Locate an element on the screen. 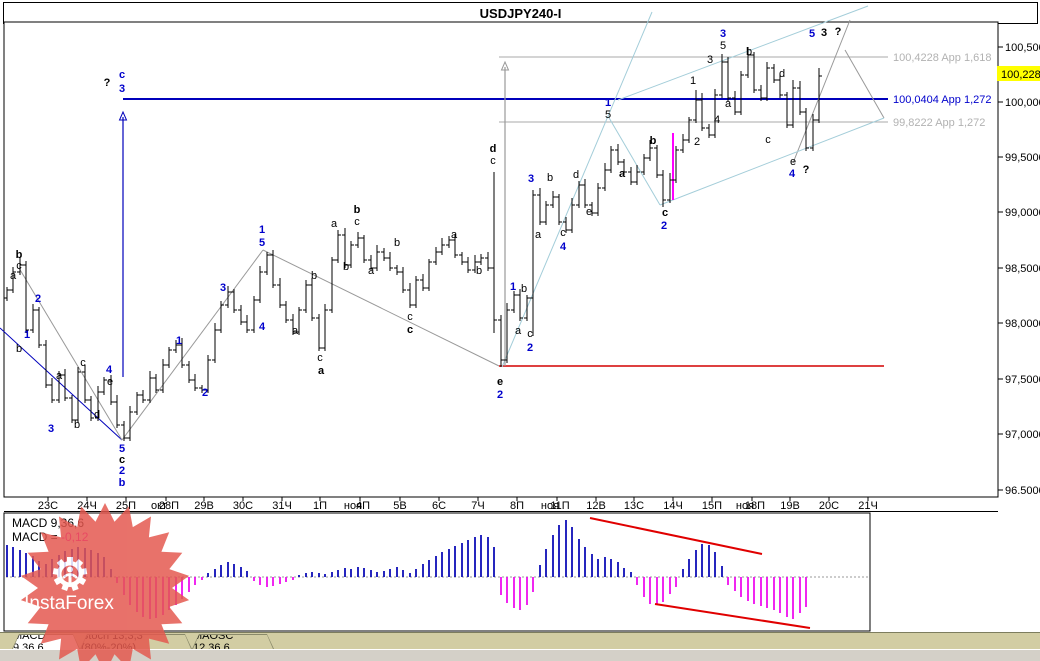 The height and width of the screenshot is (661, 1040). time-axis-label: 4П is located at coordinates (363, 506).